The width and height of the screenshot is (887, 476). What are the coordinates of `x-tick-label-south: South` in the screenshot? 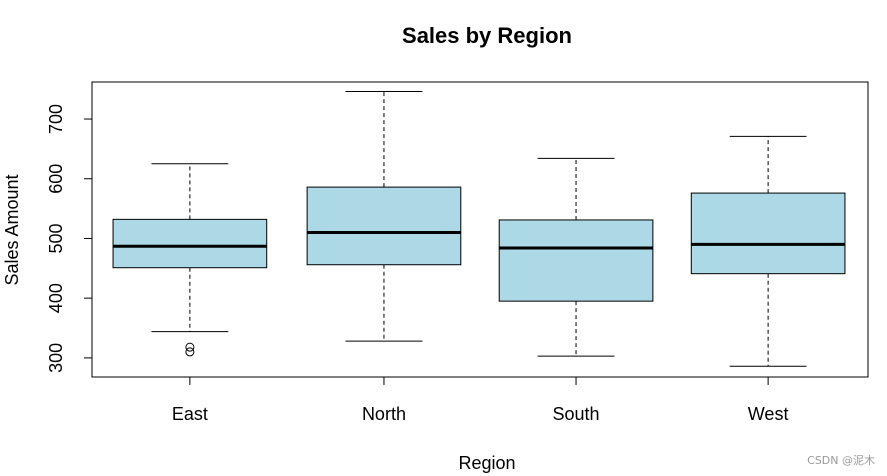 It's located at (576, 414).